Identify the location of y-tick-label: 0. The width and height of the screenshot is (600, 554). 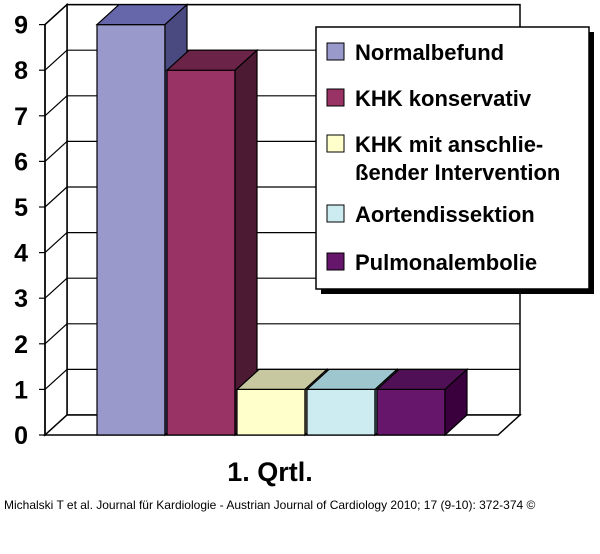
(21, 436).